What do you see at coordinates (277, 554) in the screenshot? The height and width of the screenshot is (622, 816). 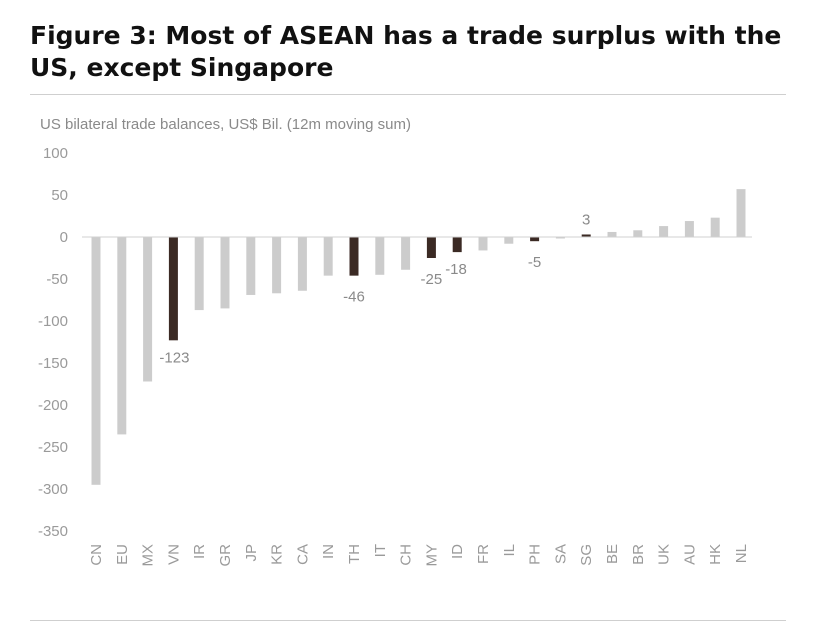 I see `category-label: KR` at bounding box center [277, 554].